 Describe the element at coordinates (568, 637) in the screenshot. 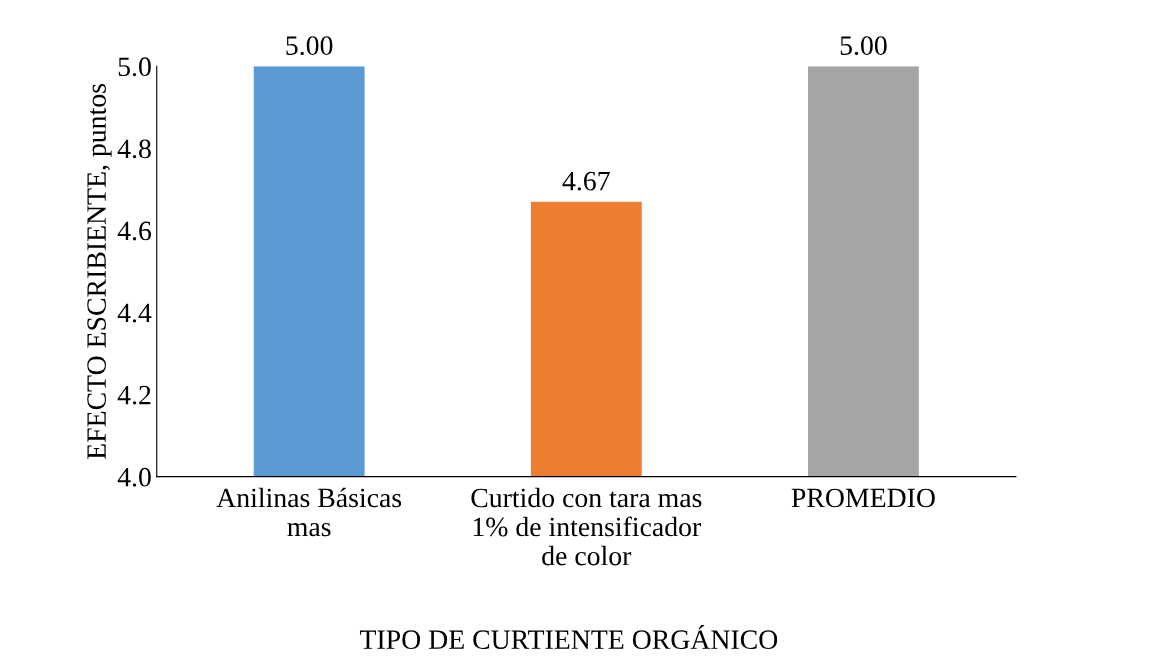

I see `x-axis-title: TIPO DE CURTIENTE ORGÁNICO` at that location.